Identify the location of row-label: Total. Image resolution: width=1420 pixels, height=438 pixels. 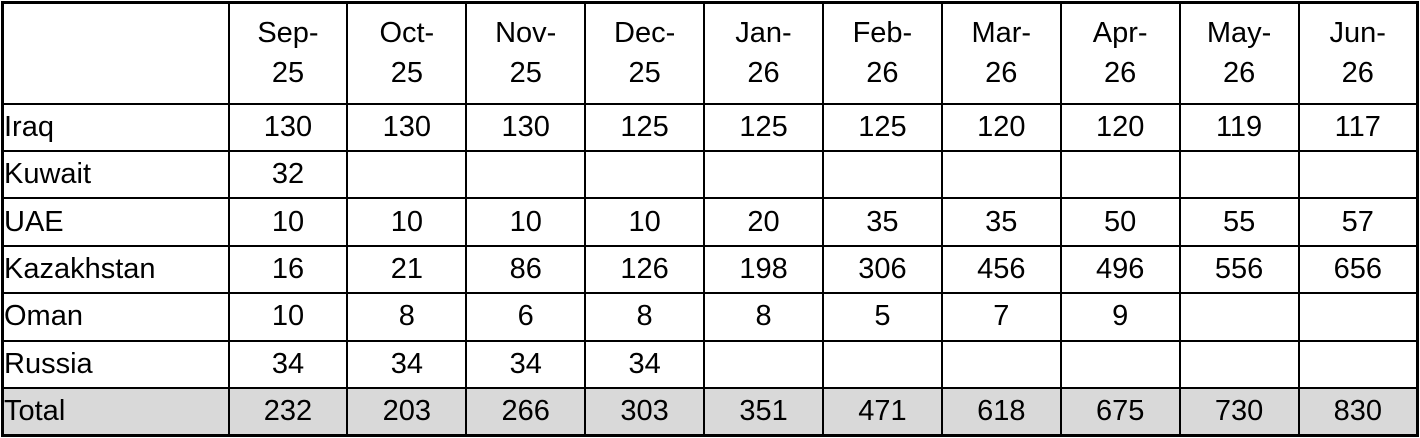
(115, 412).